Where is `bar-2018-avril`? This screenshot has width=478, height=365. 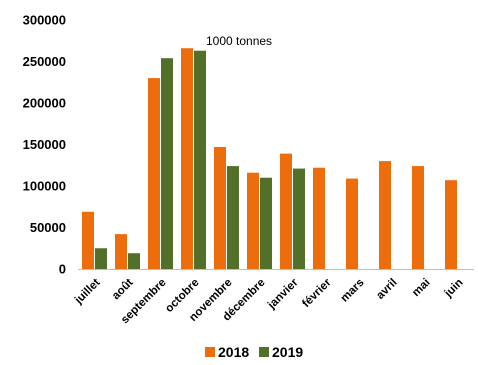 bar-2018-avril is located at coordinates (385, 215).